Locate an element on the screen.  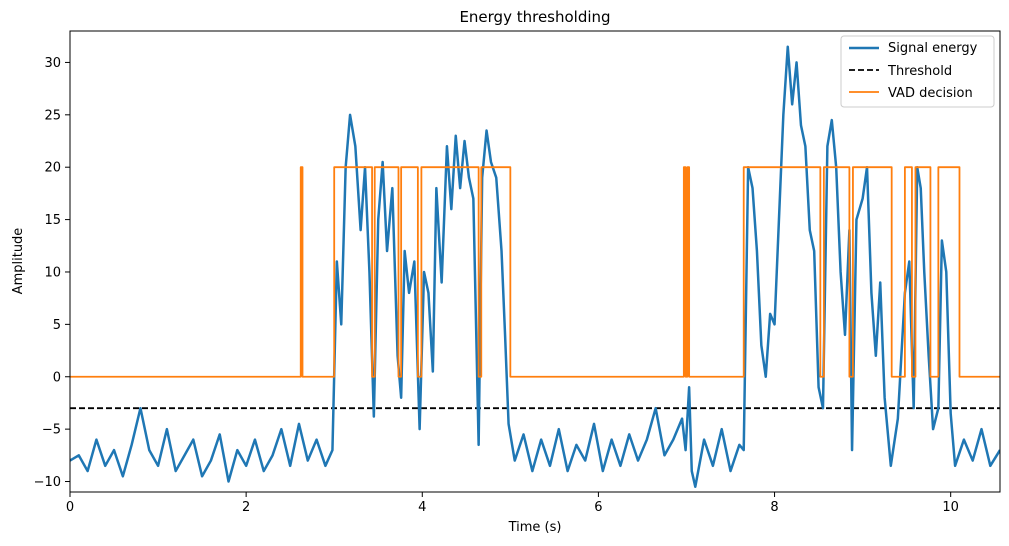
x-tick-label: 0 is located at coordinates (70, 507).